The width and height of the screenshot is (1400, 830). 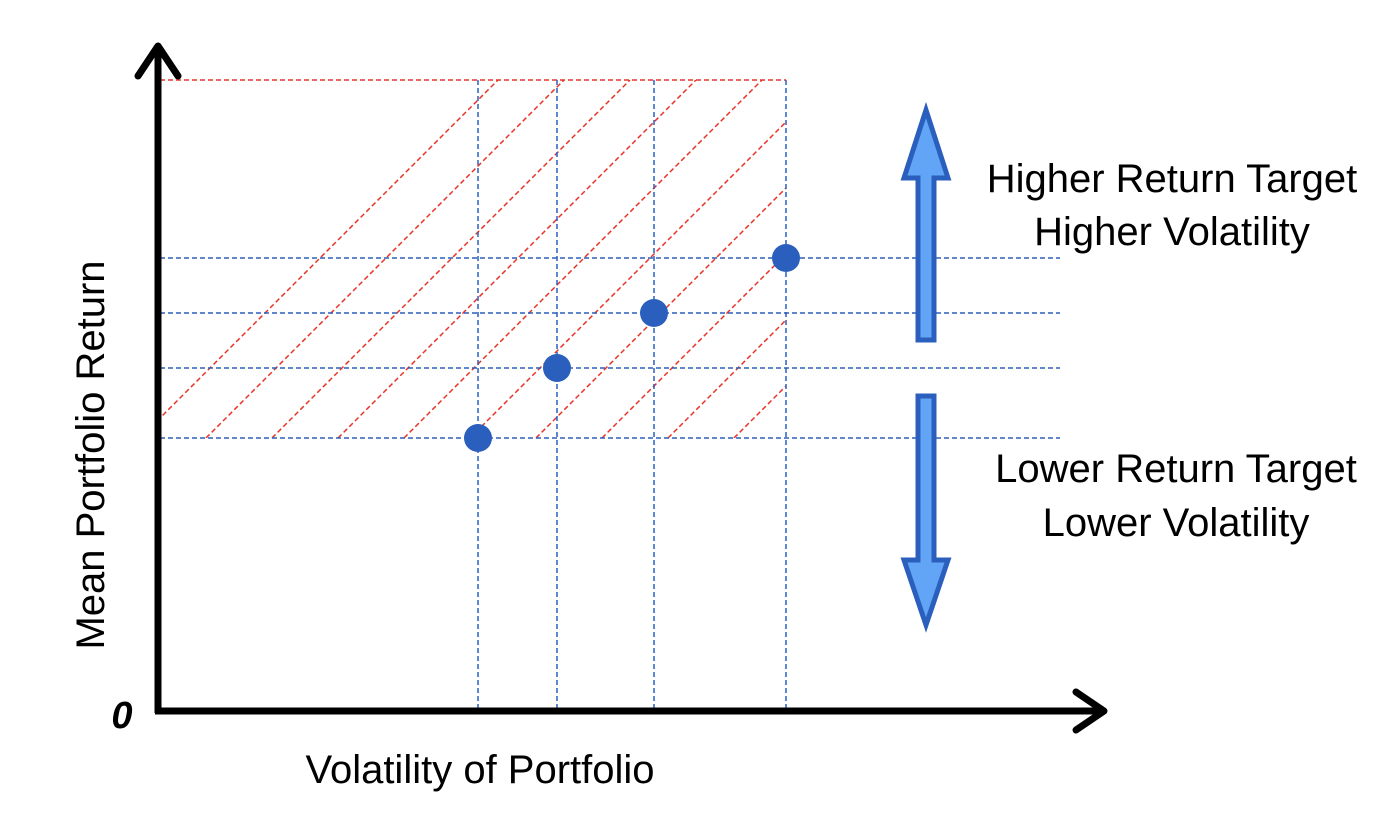 I want to click on y-axis-label: Mean Portfolio Return, so click(x=91, y=454).